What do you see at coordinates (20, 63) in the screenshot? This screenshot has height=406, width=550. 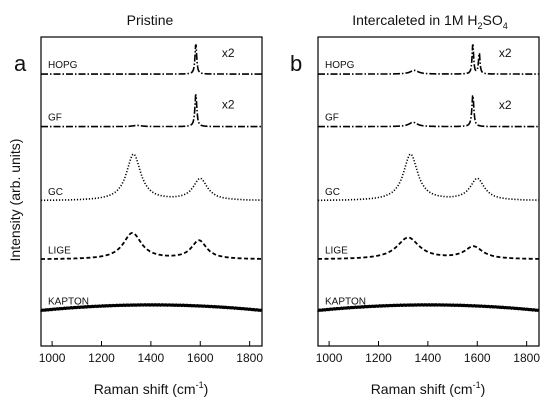 I see `panel-a-letter: a` at bounding box center [20, 63].